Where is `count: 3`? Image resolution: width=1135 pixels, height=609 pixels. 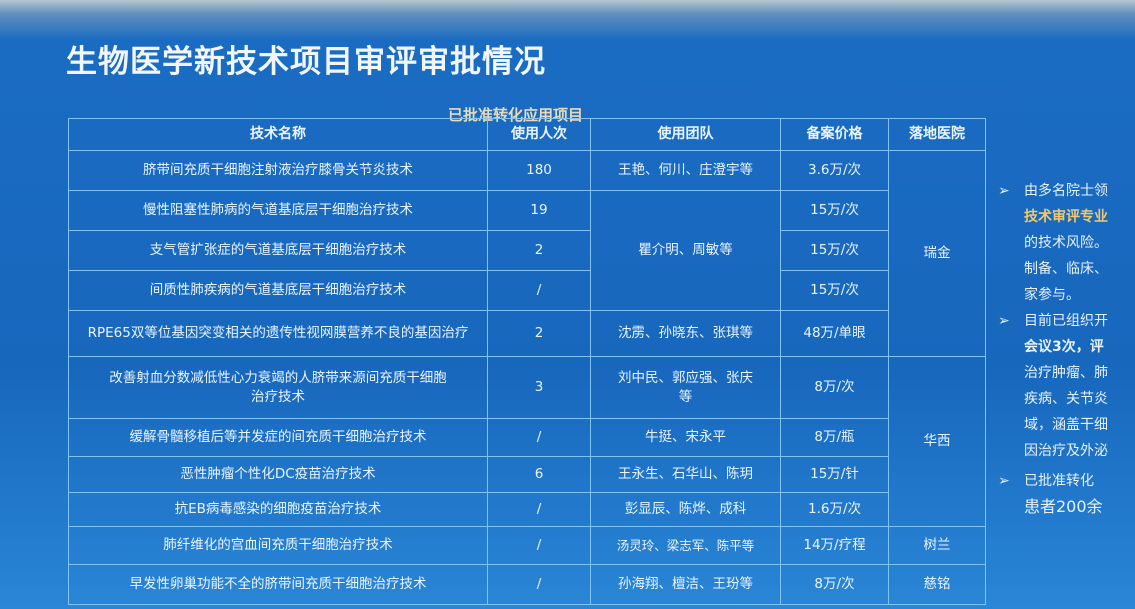
count: 3 is located at coordinates (539, 387).